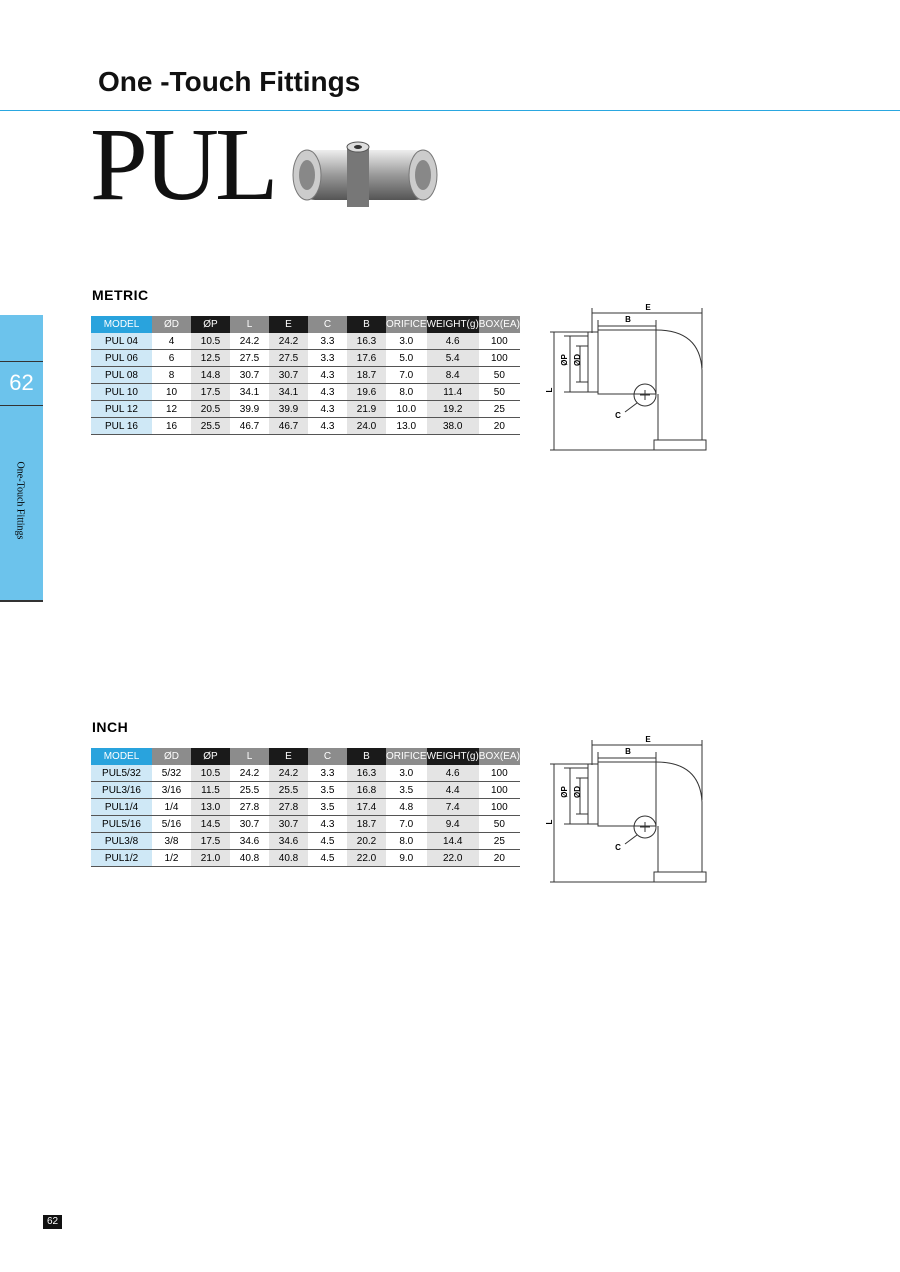 The height and width of the screenshot is (1272, 900). I want to click on table-cell: PUL 04, so click(121, 341).